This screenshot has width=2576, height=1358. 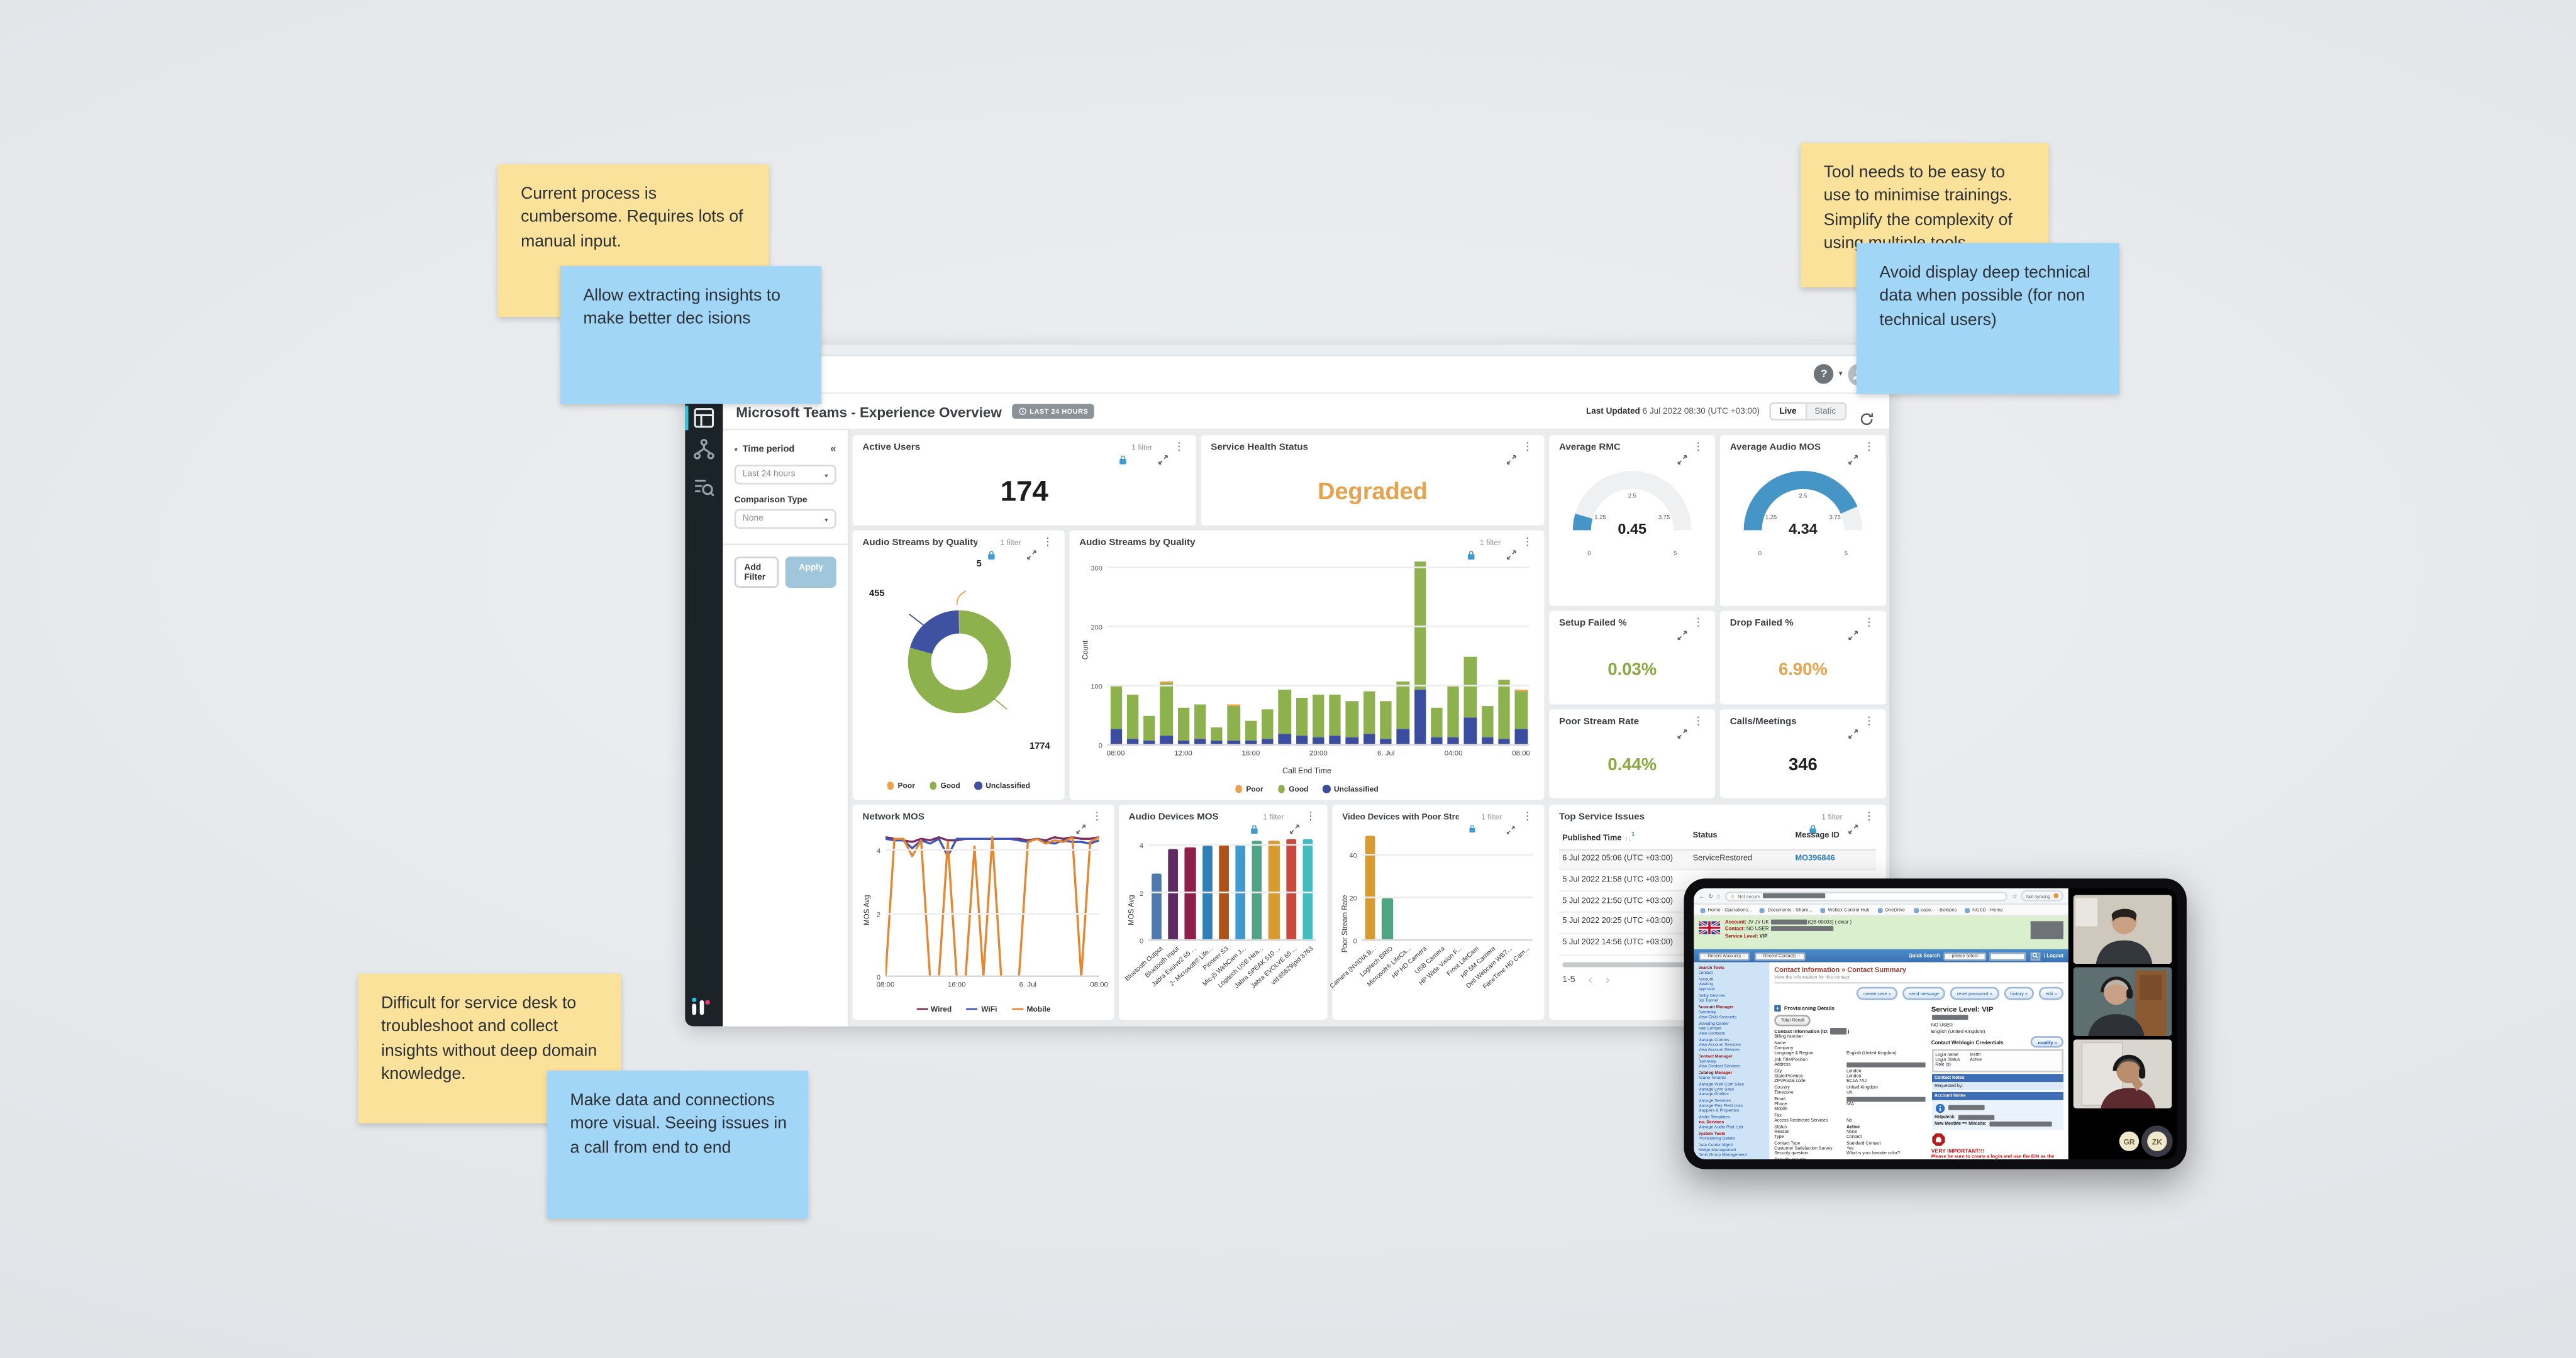 I want to click on crm-nav-item: System Tools, so click(x=1711, y=1133).